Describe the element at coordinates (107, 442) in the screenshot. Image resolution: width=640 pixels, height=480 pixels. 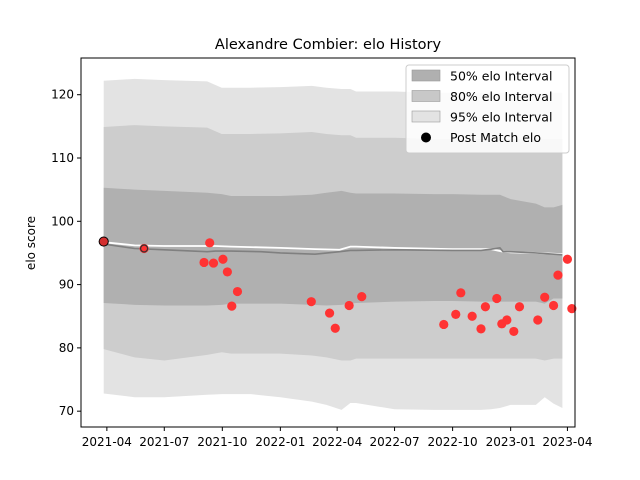
I see `x-tick-label: 2021-04` at that location.